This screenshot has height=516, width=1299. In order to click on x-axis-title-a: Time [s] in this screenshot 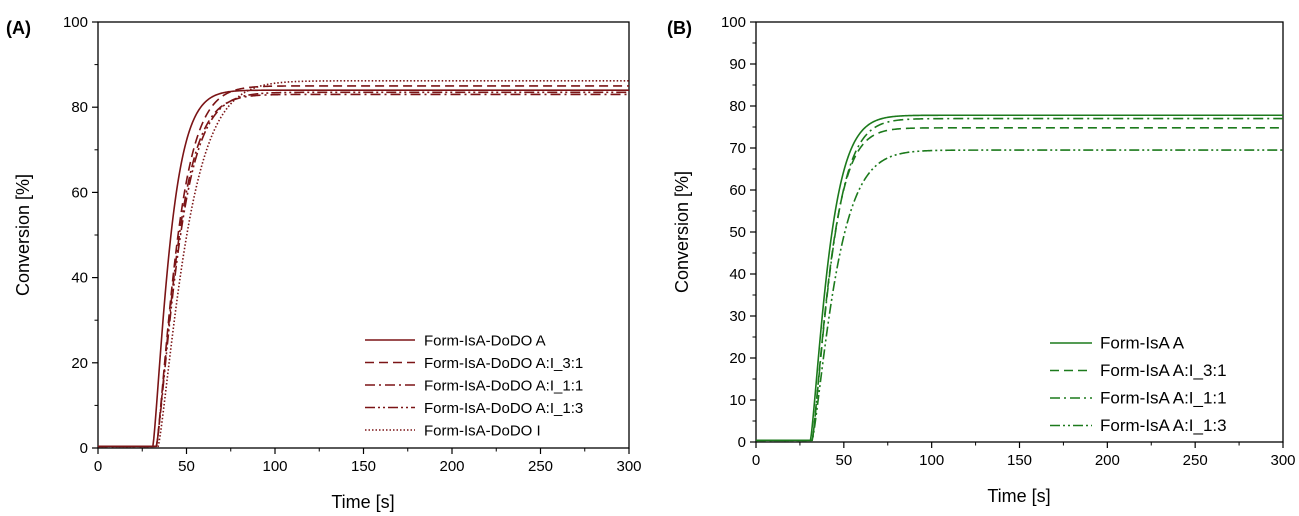, I will do `click(362, 502)`.